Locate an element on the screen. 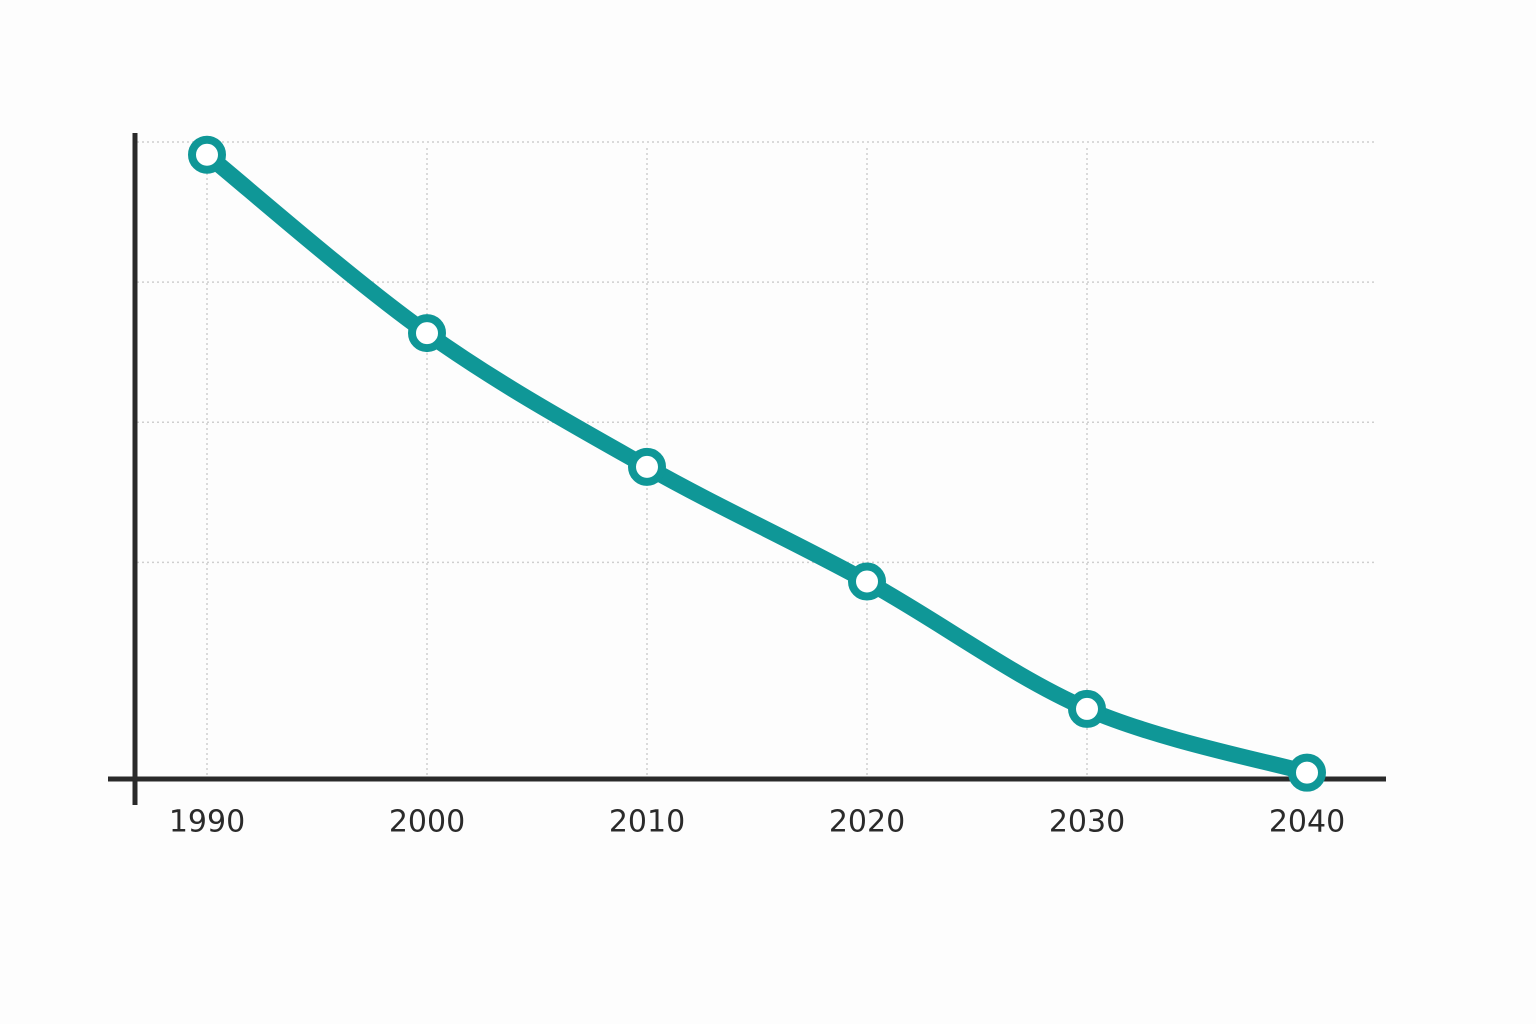  x-tick-label: 2040 is located at coordinates (1307, 822).